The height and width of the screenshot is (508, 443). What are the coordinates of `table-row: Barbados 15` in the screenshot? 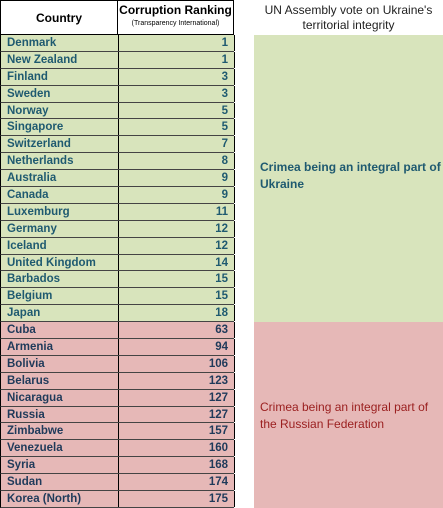 It's located at (117, 280).